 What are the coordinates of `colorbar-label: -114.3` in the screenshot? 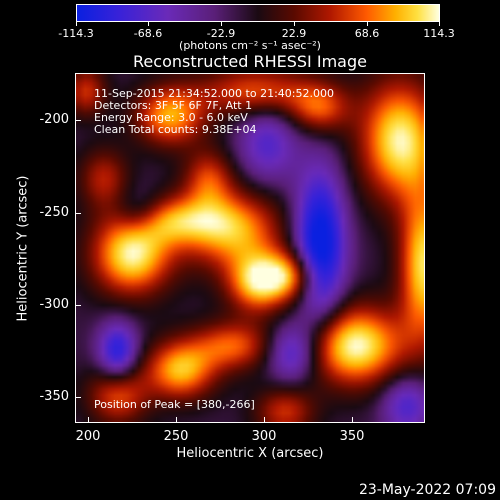 It's located at (76, 33).